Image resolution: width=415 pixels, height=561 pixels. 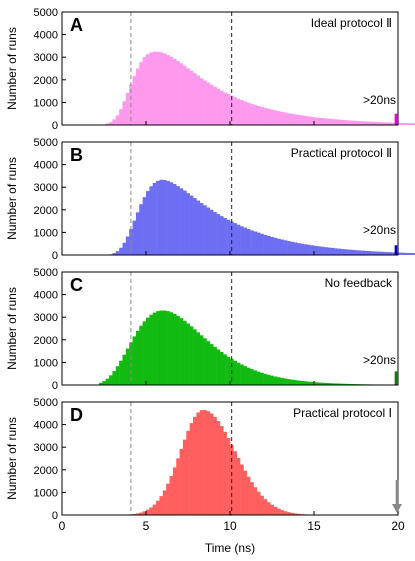 What do you see at coordinates (341, 153) in the screenshot?
I see `panel-title: Practical protocol Ⅱ` at bounding box center [341, 153].